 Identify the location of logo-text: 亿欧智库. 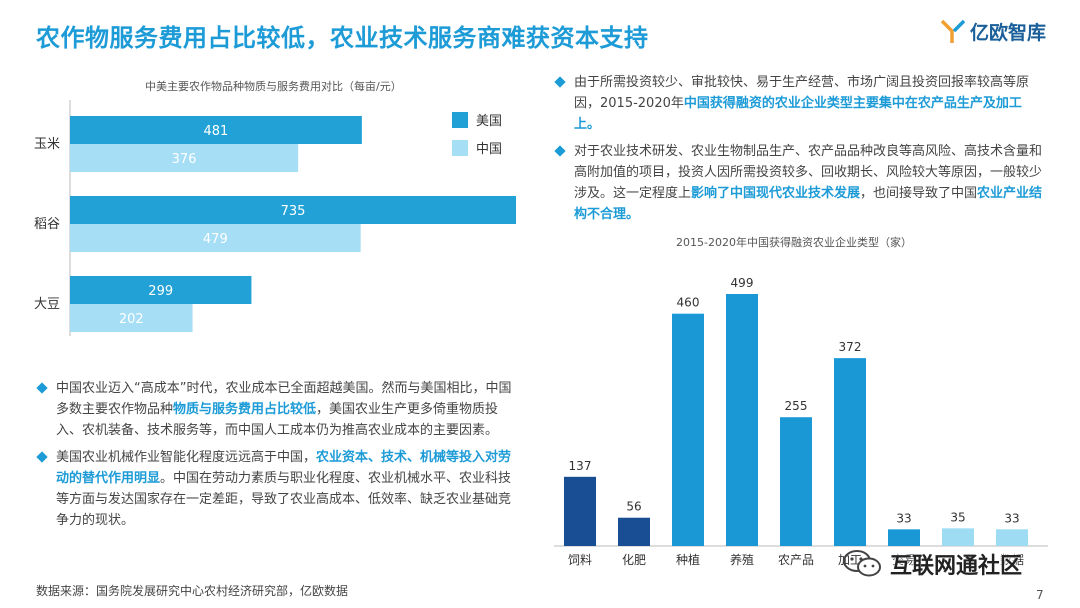
(1008, 33).